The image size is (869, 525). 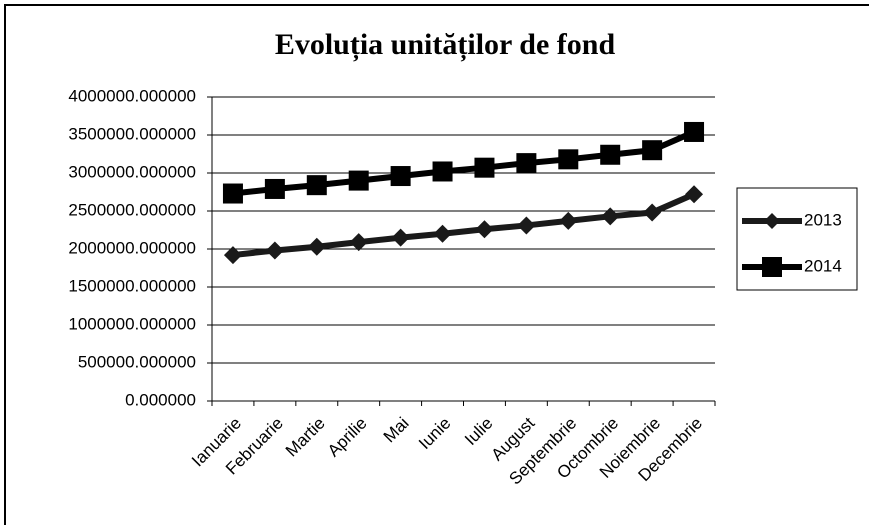 What do you see at coordinates (445, 45) in the screenshot?
I see `chart-title: Evoluția unităților de fond` at bounding box center [445, 45].